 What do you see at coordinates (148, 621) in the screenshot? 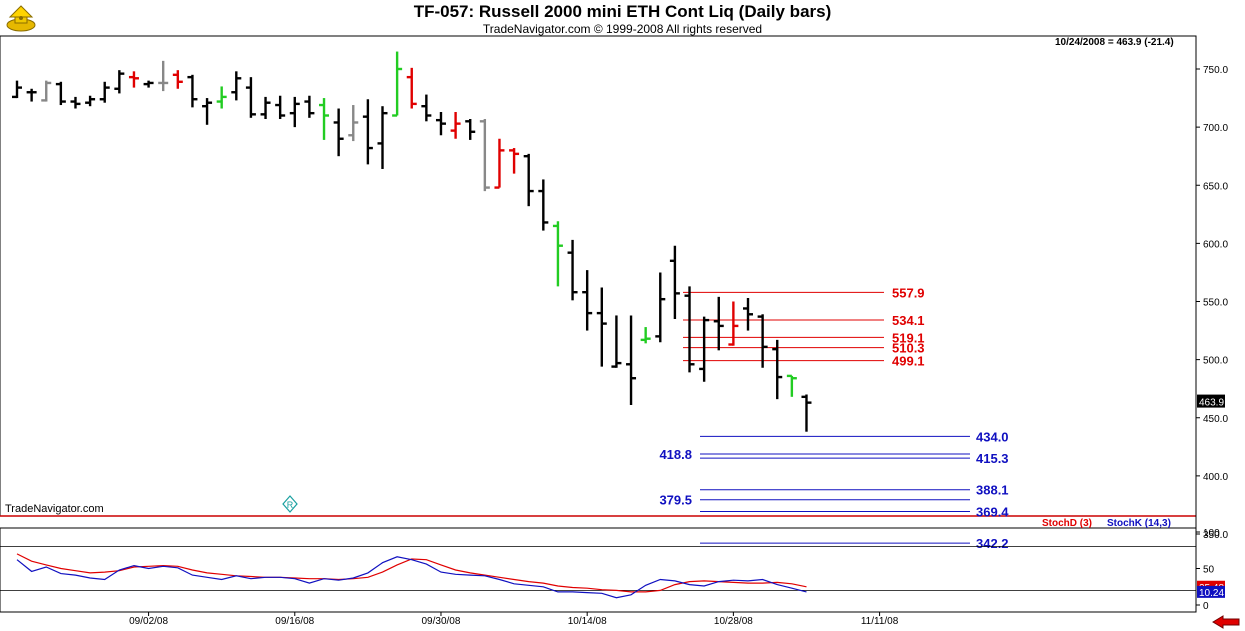
I see `x-tick-label: 09/02/08` at bounding box center [148, 621].